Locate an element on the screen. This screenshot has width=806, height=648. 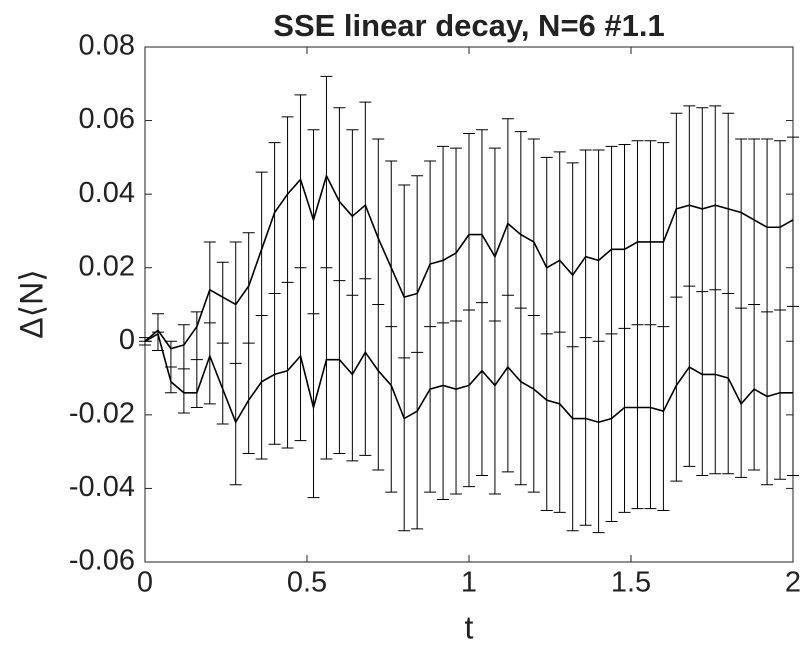
y-axis-label: Δ⟨N⟩ is located at coordinates (31, 303).